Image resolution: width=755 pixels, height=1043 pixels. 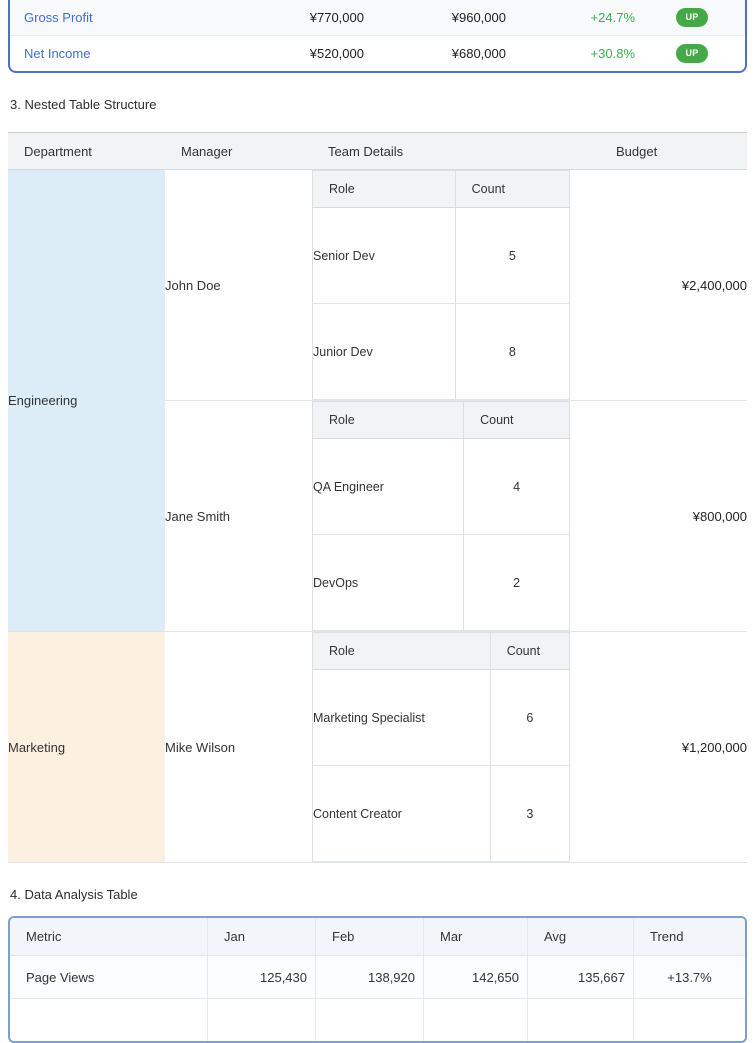 What do you see at coordinates (369, 937) in the screenshot?
I see `column-header-feb: Feb` at bounding box center [369, 937].